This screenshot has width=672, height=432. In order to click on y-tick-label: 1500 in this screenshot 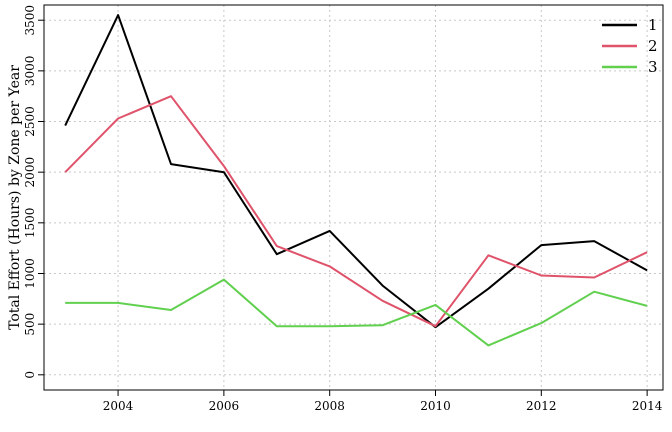, I will do `click(30, 223)`.